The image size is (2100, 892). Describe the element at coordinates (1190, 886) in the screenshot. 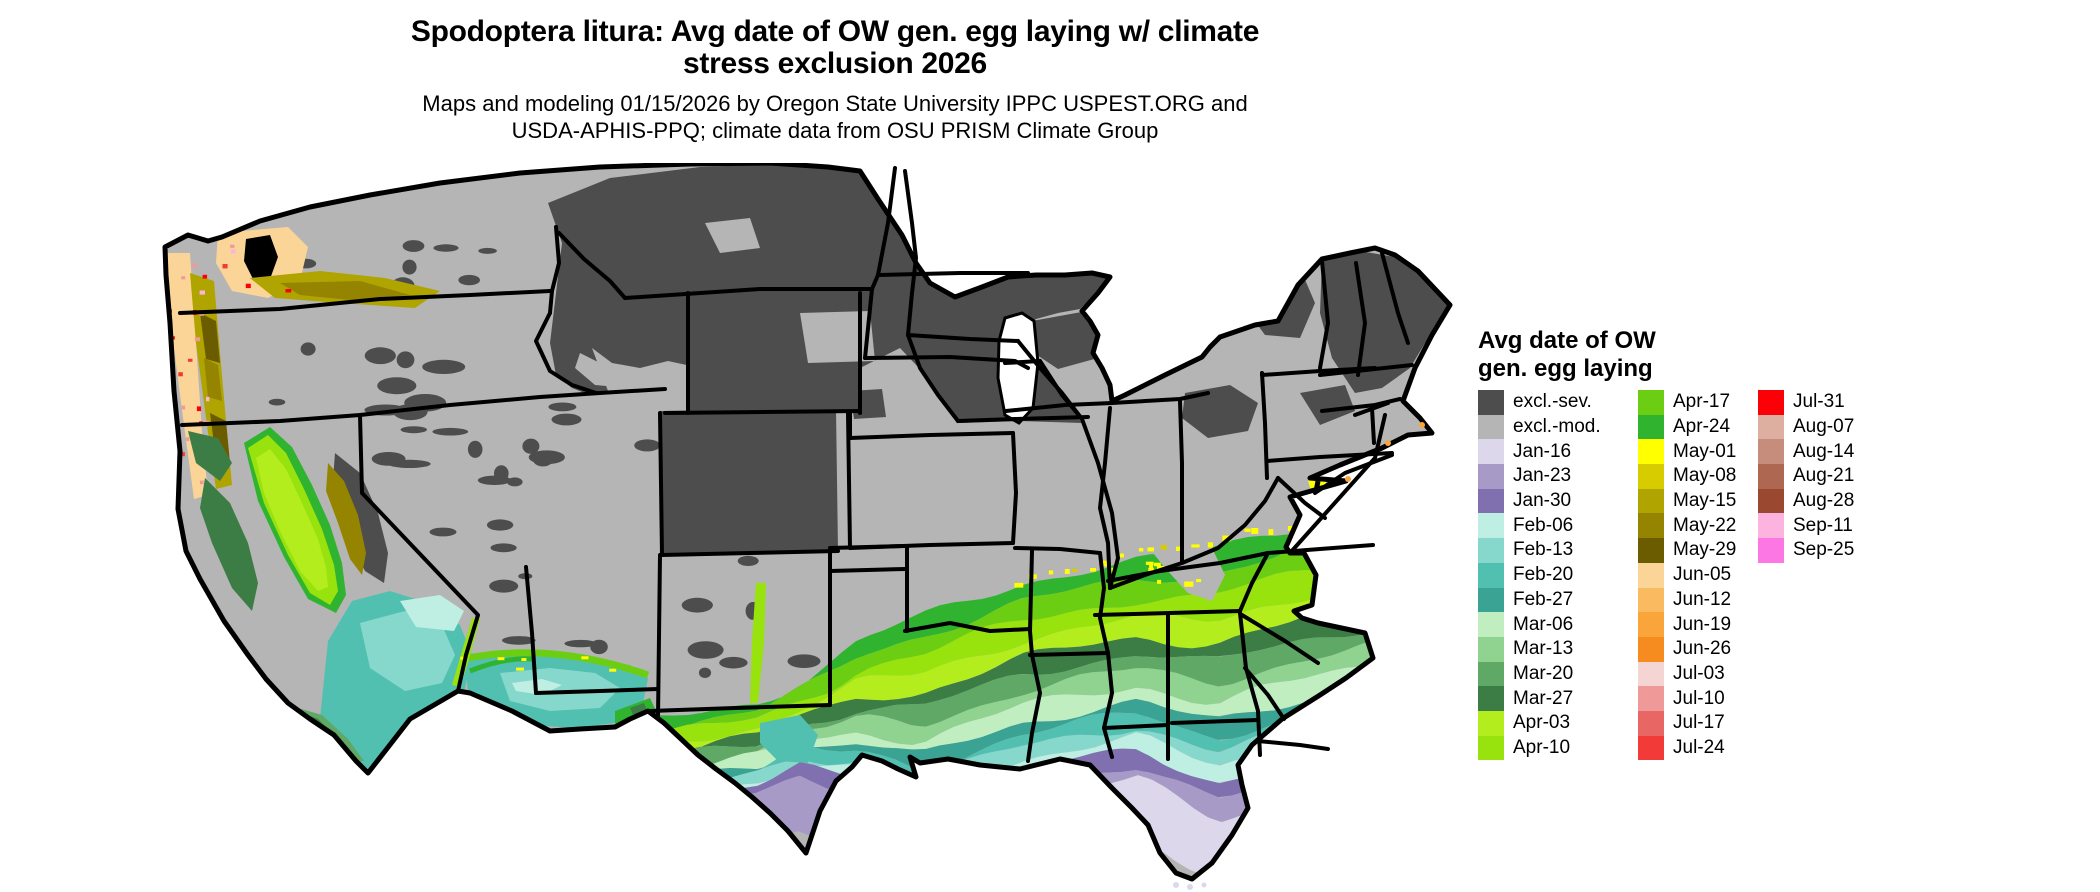

I see `florida-keys` at that location.